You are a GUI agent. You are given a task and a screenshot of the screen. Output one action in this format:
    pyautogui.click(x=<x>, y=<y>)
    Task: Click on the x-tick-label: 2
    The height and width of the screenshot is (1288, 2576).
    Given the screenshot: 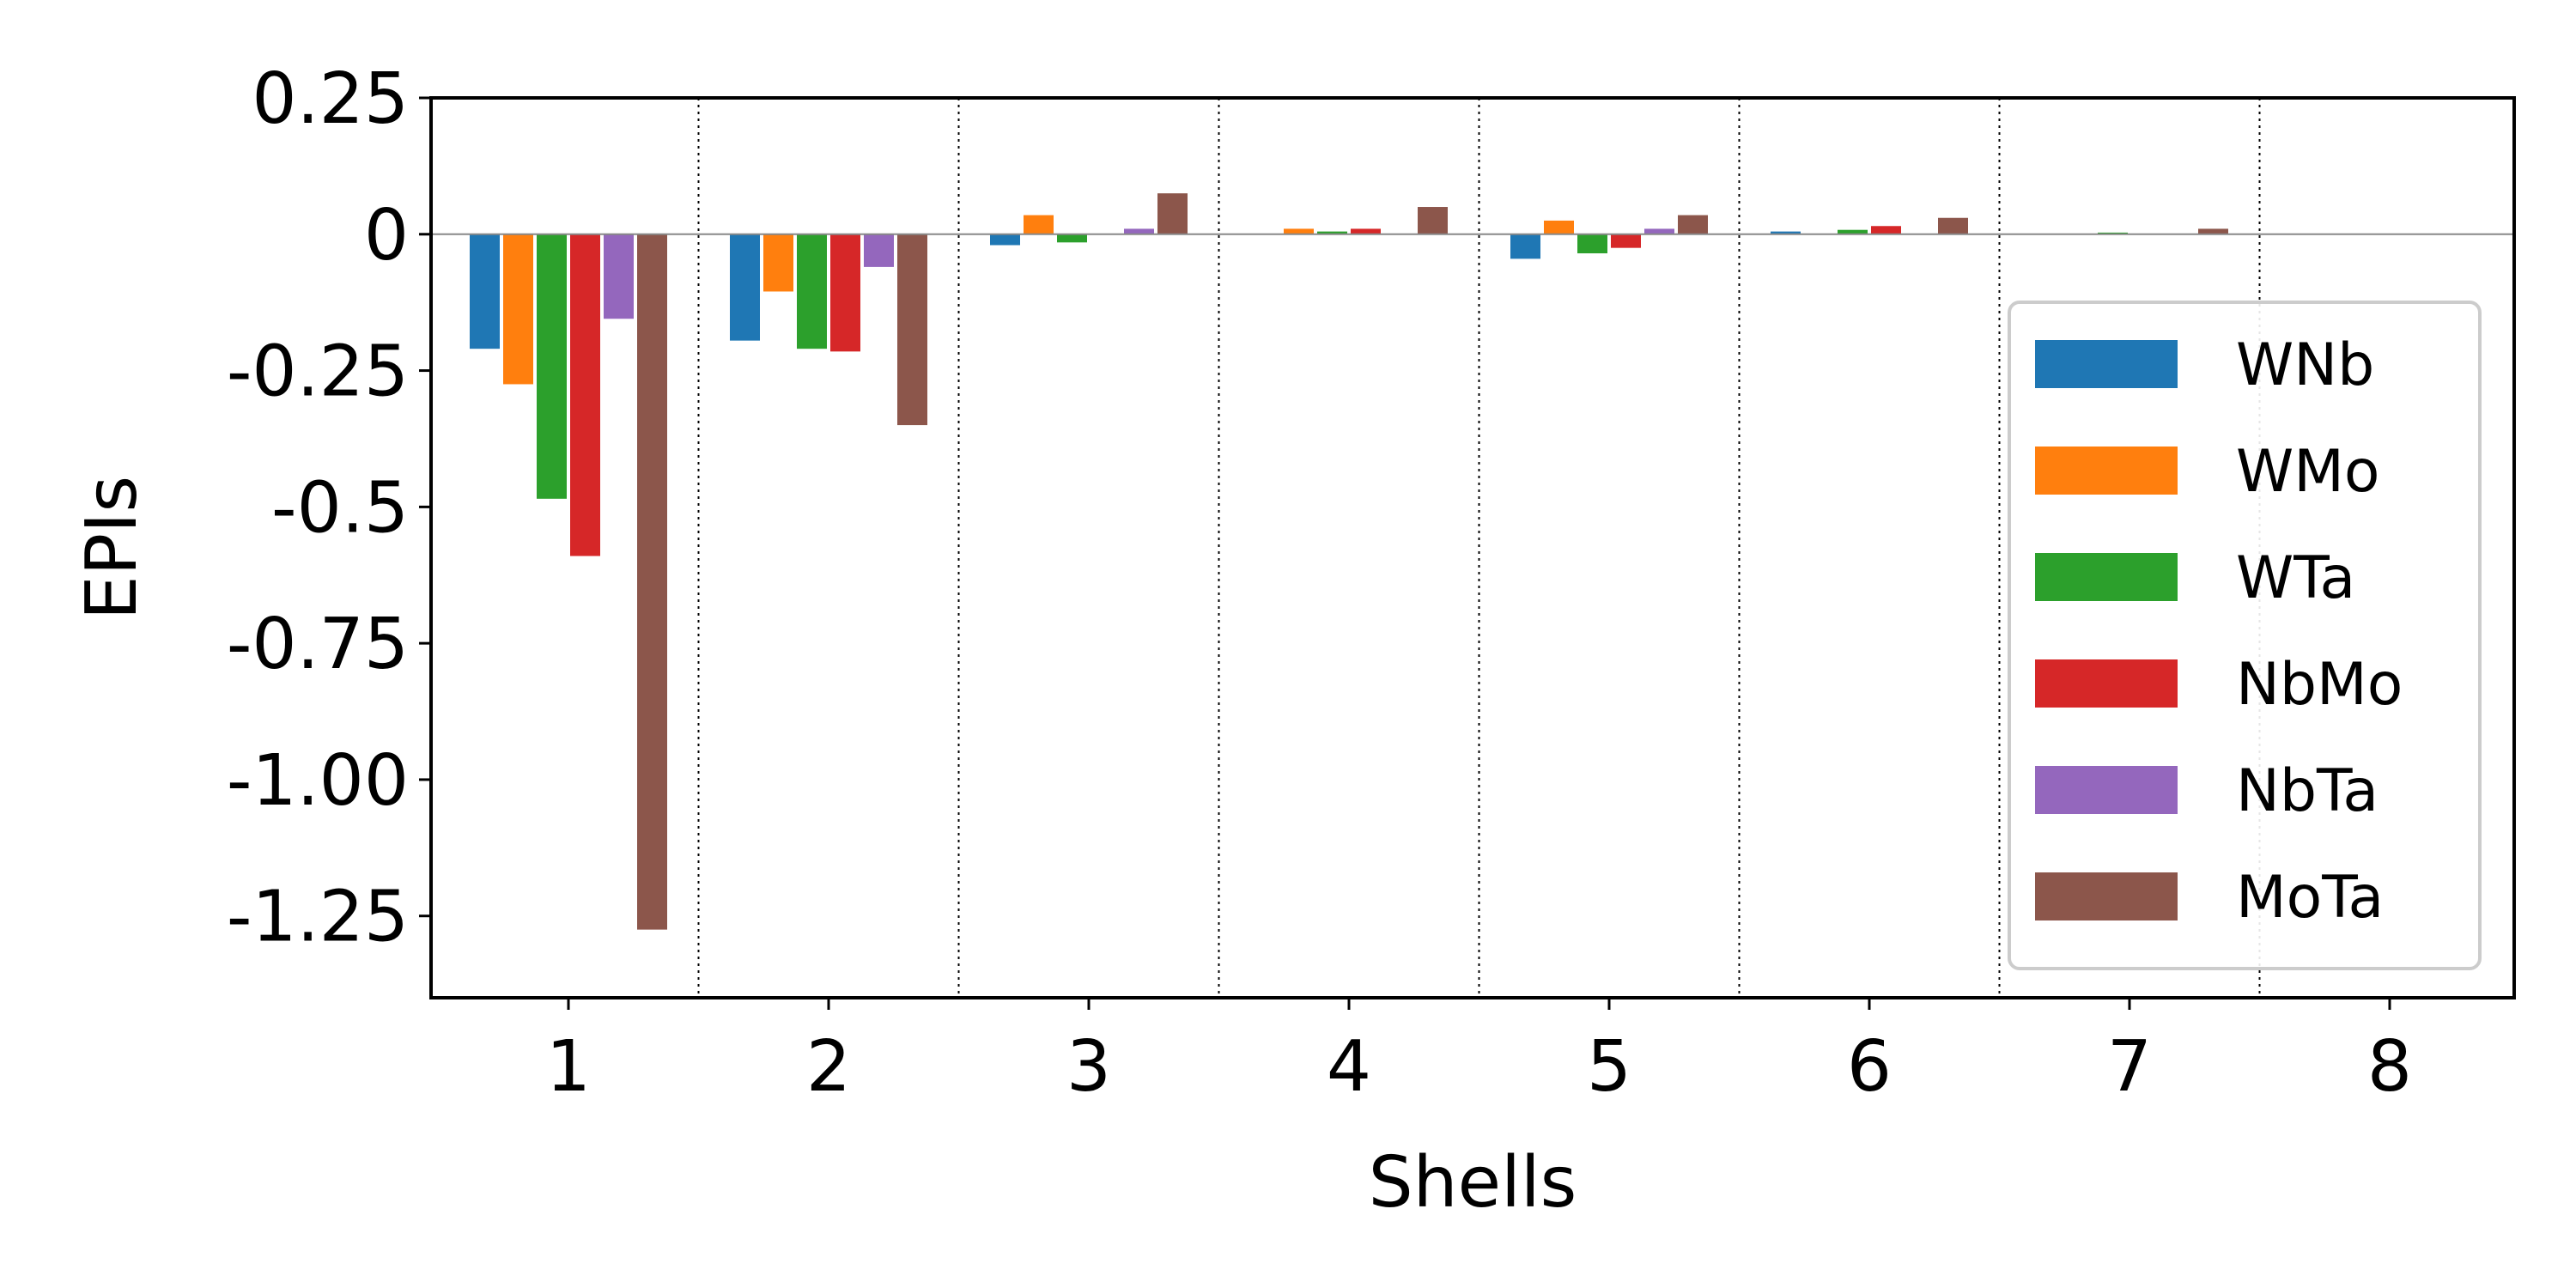 What is the action you would take?
    pyautogui.click(x=828, y=1067)
    